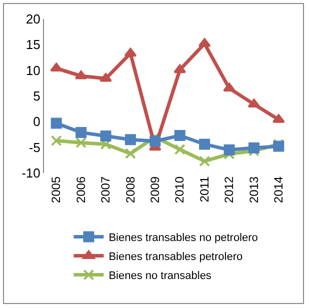 The height and width of the screenshot is (308, 309). Describe the element at coordinates (36, 122) in the screenshot. I see `y-tick-label: 0` at that location.